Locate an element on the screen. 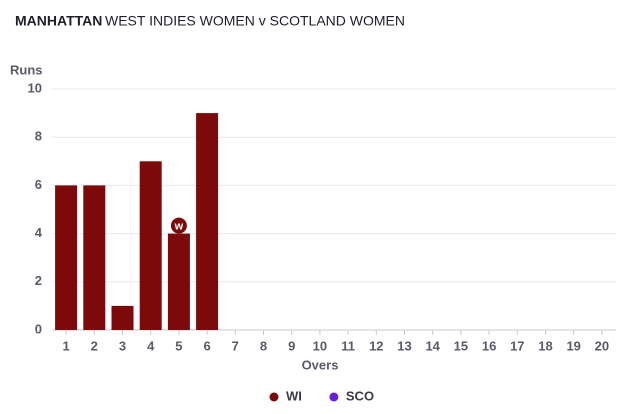 The width and height of the screenshot is (640, 414). x-tick-label: 8 is located at coordinates (263, 345).